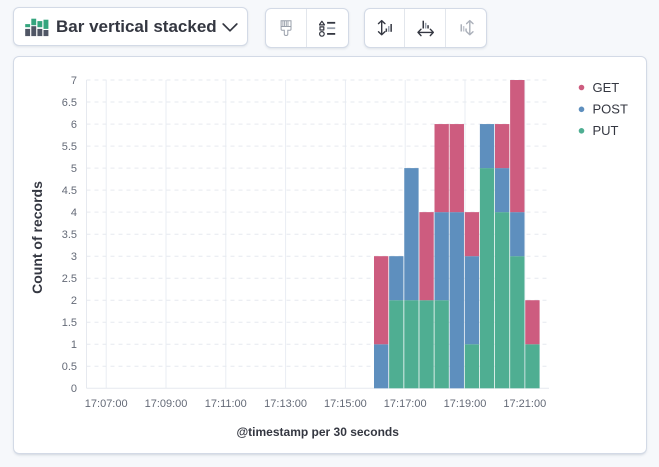 The height and width of the screenshot is (467, 659). What do you see at coordinates (74, 169) in the screenshot?
I see `svg-text: 5` at bounding box center [74, 169].